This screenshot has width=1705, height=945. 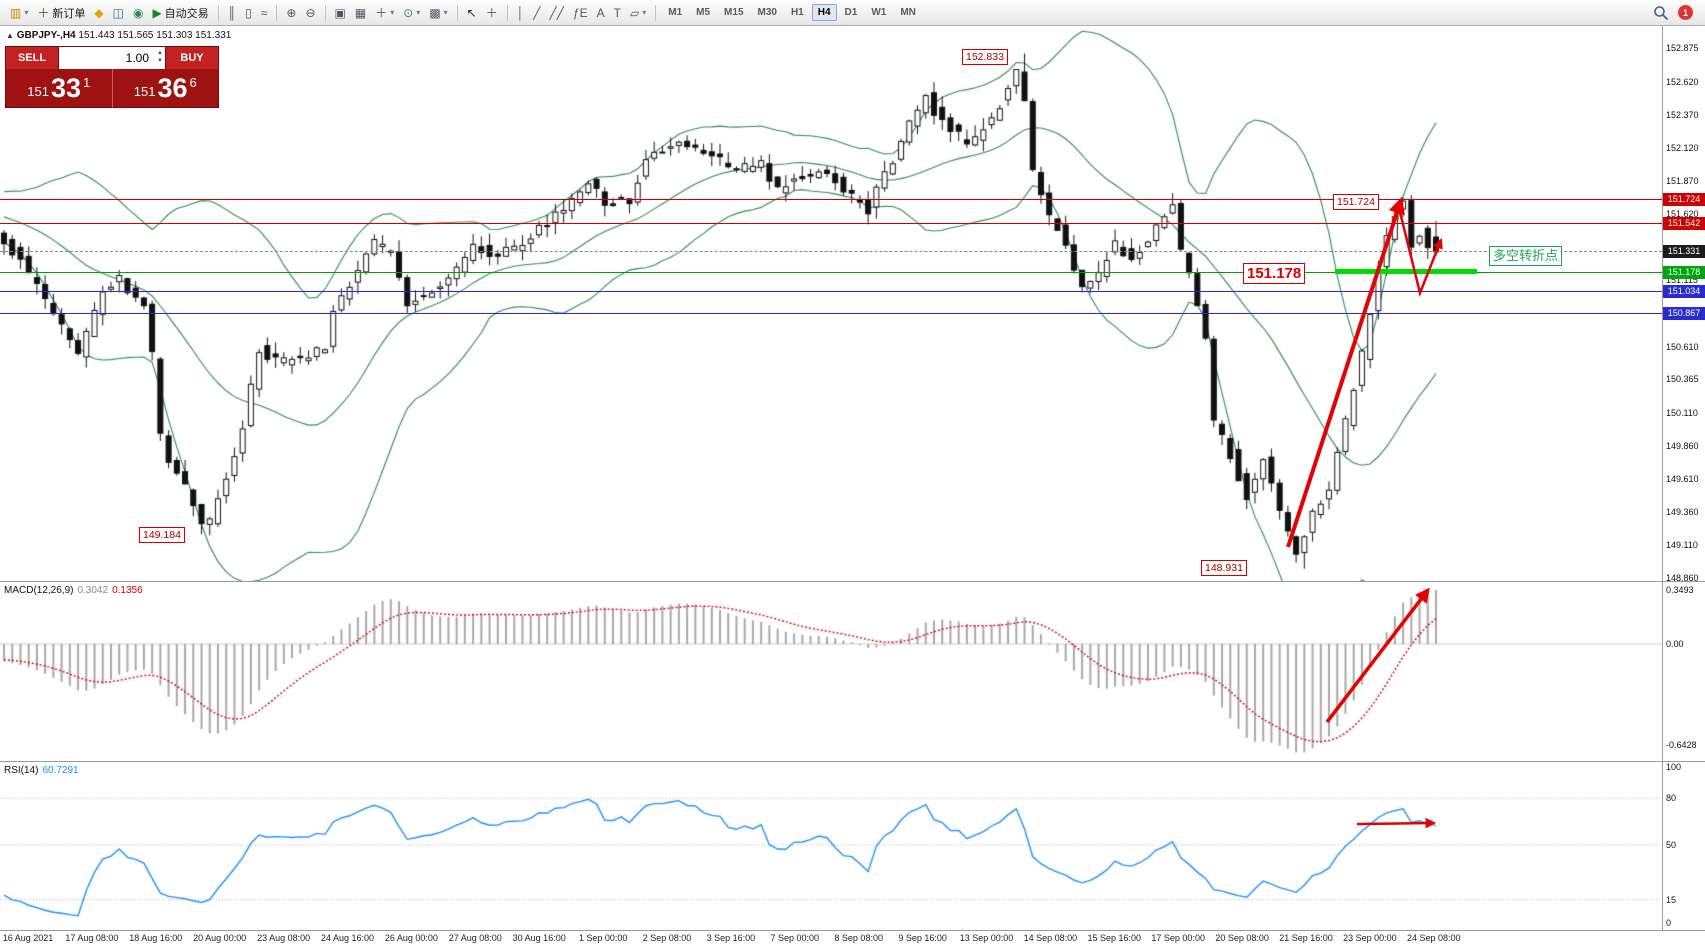 What do you see at coordinates (1682, 511) in the screenshot?
I see `price-tick: 149.360` at bounding box center [1682, 511].